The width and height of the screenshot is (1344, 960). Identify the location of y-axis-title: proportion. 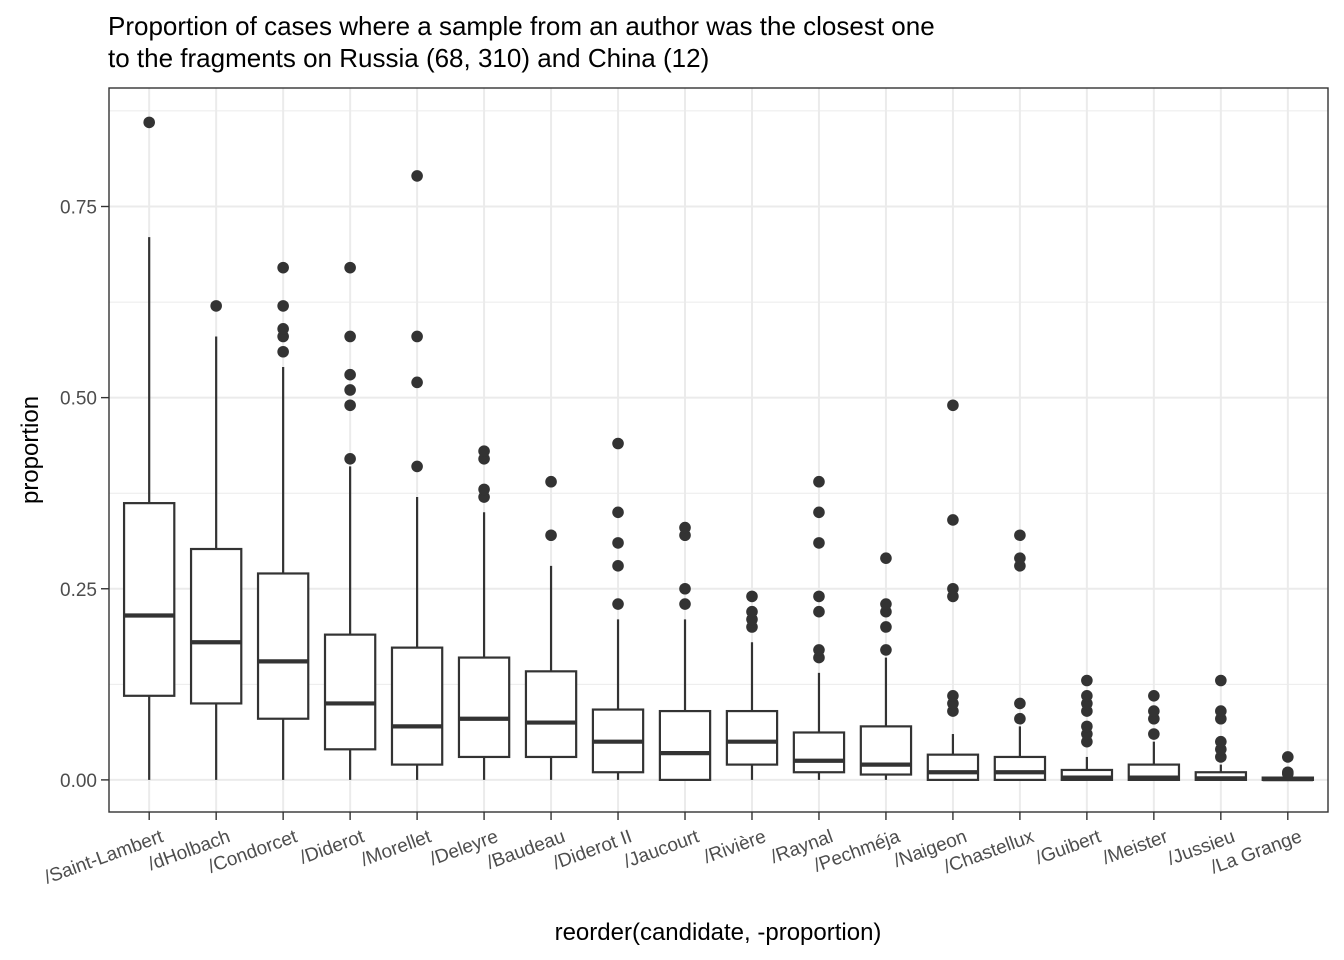
(30, 450).